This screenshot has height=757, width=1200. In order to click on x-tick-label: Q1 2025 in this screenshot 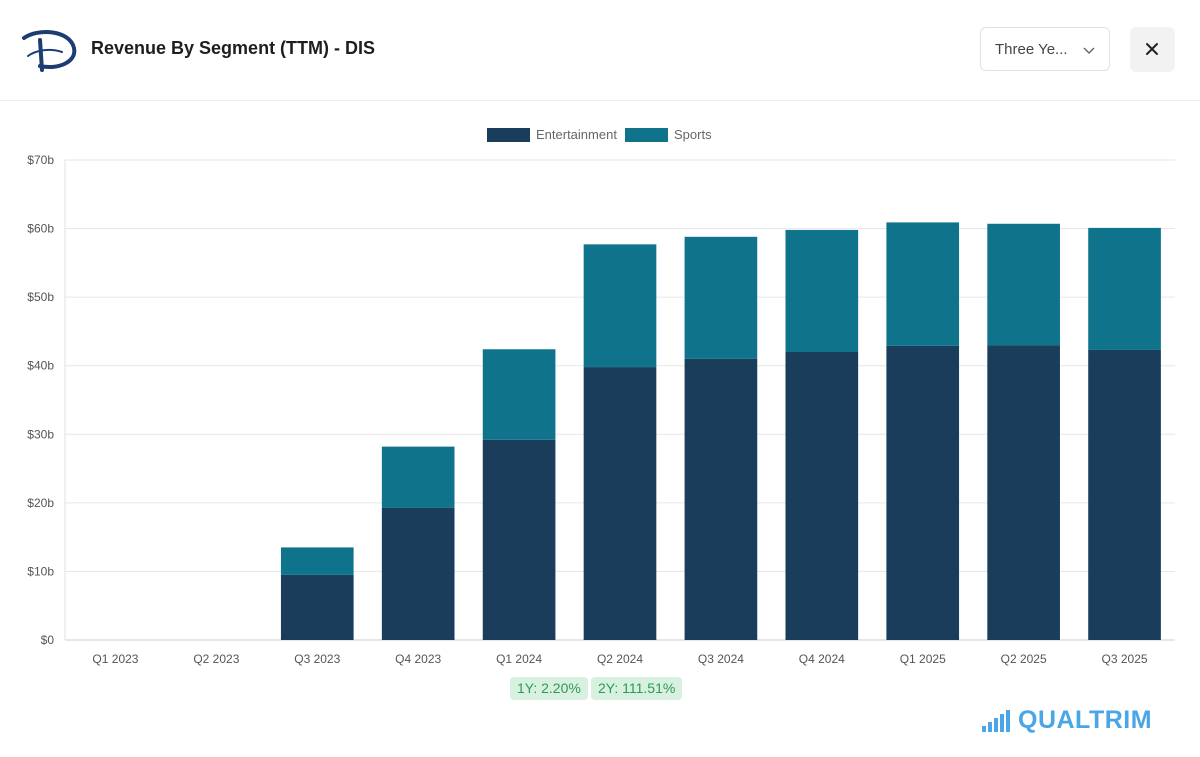, I will do `click(923, 659)`.